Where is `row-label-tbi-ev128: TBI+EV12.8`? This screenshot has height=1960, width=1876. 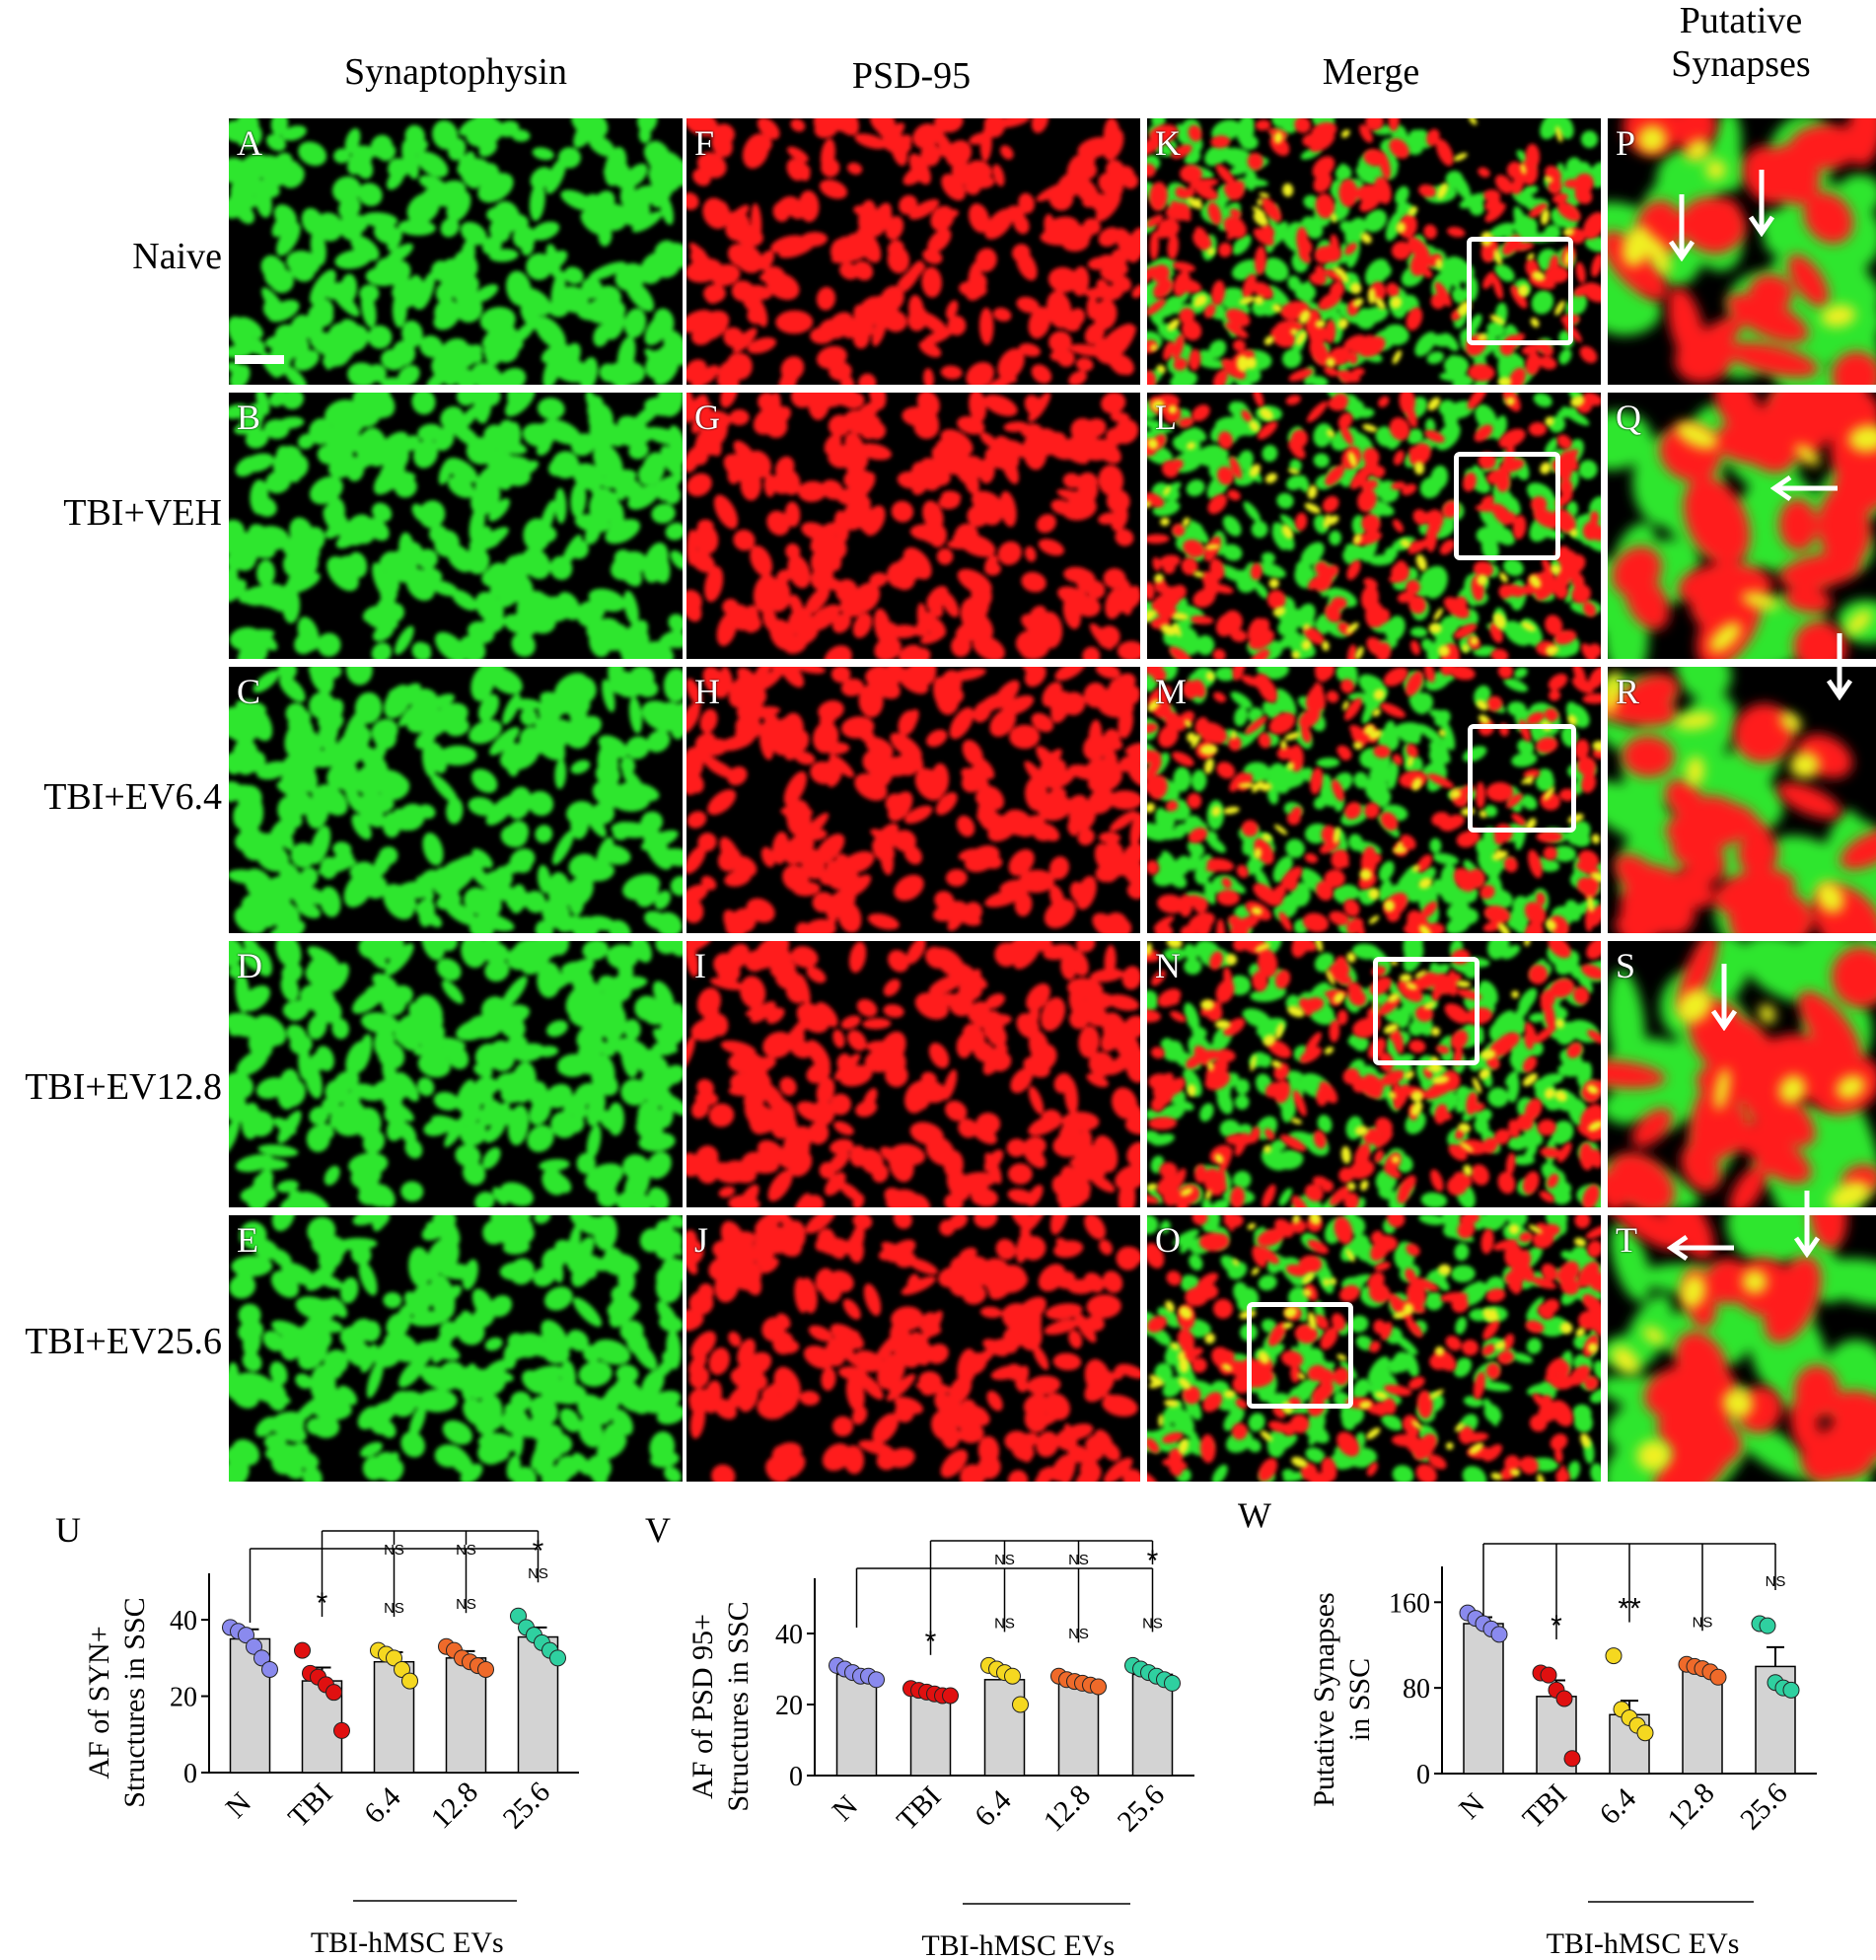 row-label-tbi-ev128: TBI+EV12.8 is located at coordinates (123, 1087).